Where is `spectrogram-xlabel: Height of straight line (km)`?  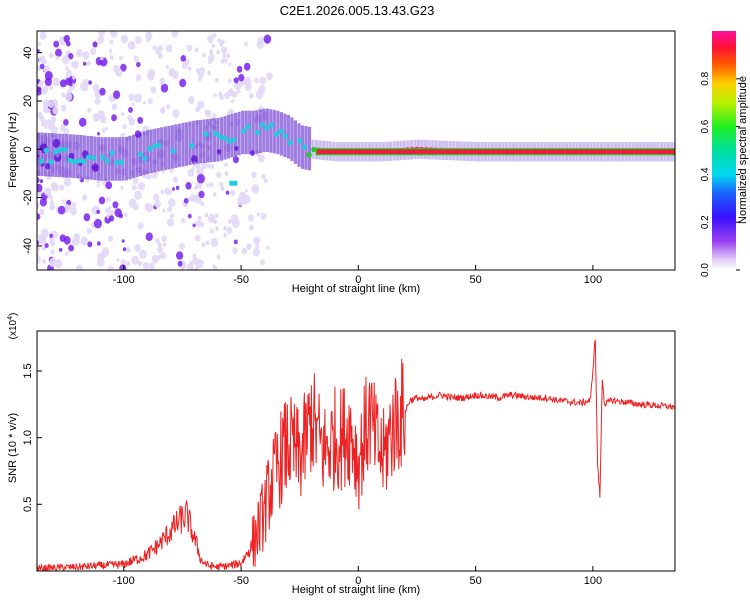
spectrogram-xlabel: Height of straight line (km) is located at coordinates (356, 289).